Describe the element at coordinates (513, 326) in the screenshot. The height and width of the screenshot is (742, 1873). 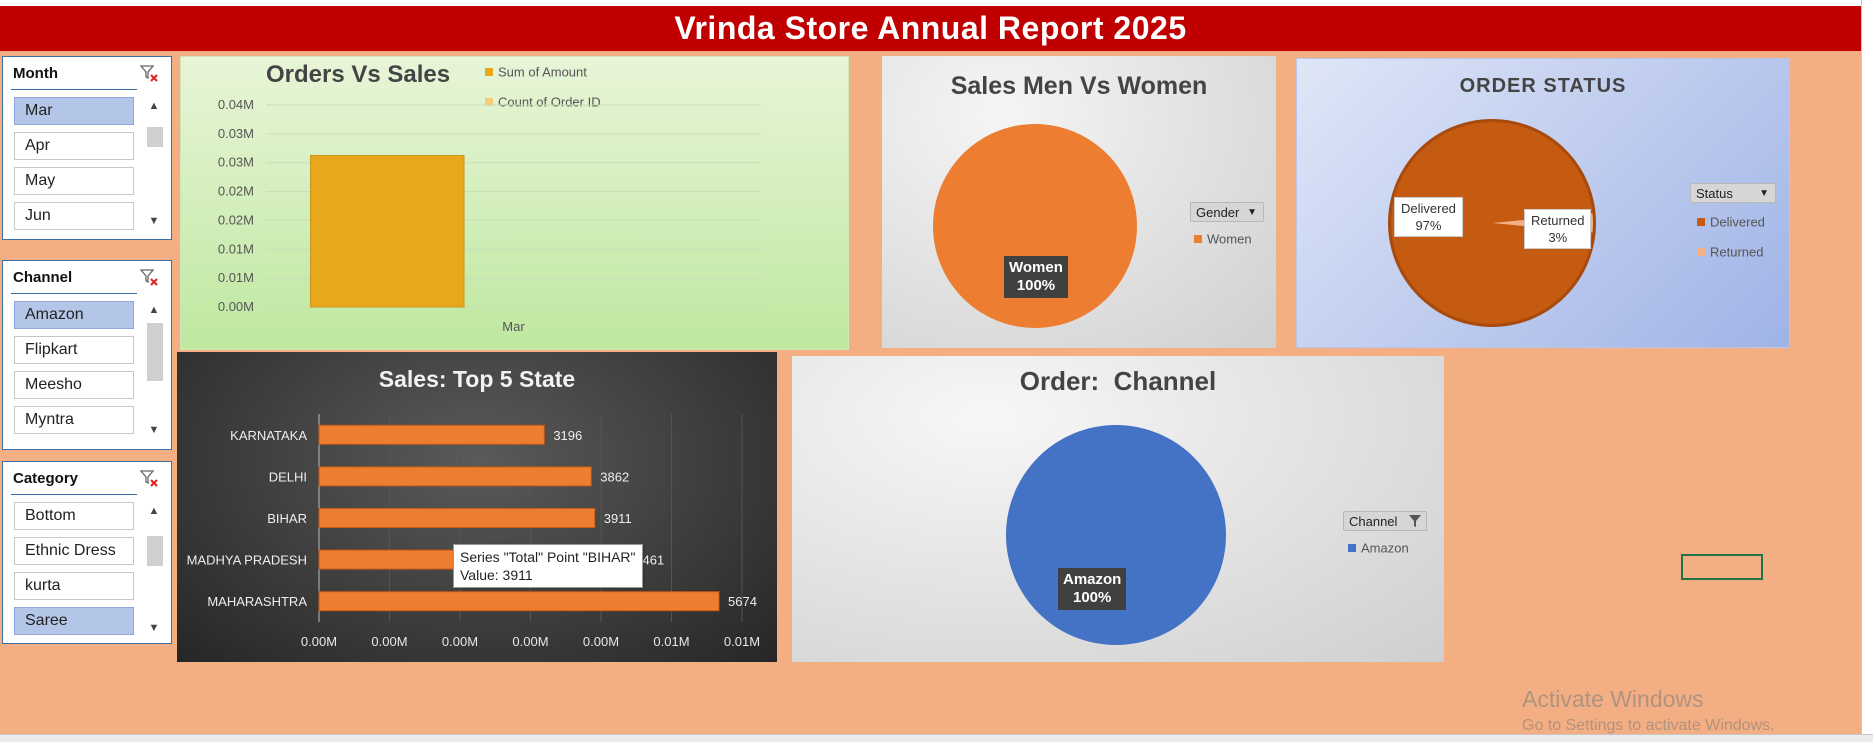
I see `x-tick-label: Mar` at that location.